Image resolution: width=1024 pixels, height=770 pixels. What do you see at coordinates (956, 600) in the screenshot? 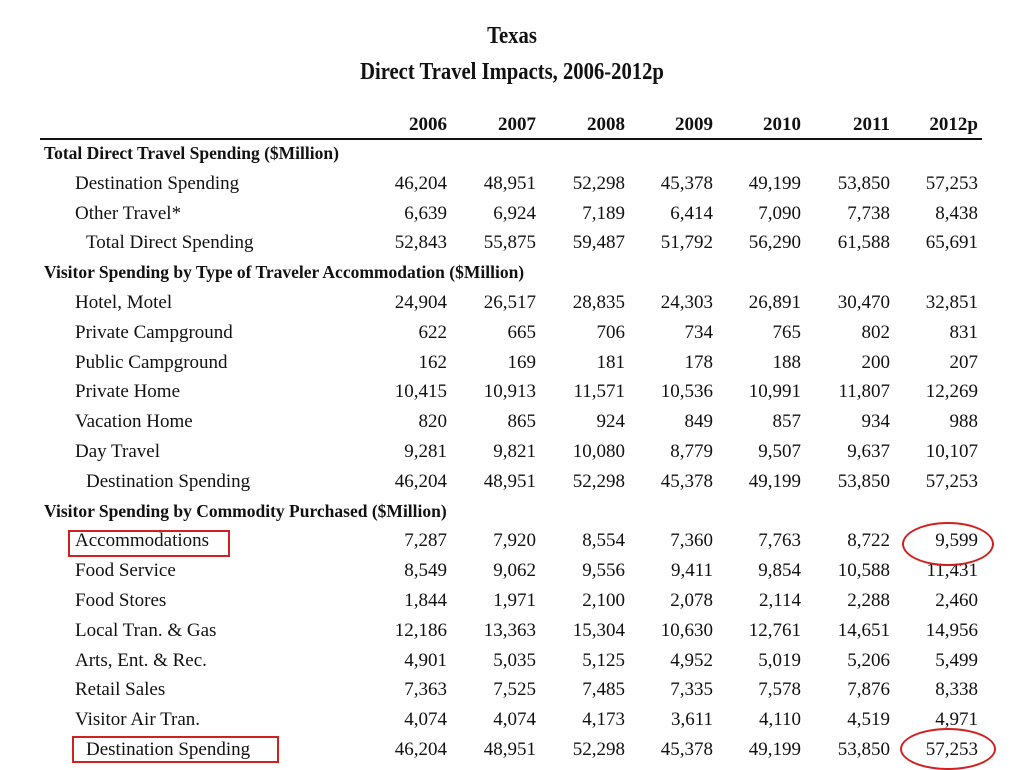
I see `value-cell: 2,460` at bounding box center [956, 600].